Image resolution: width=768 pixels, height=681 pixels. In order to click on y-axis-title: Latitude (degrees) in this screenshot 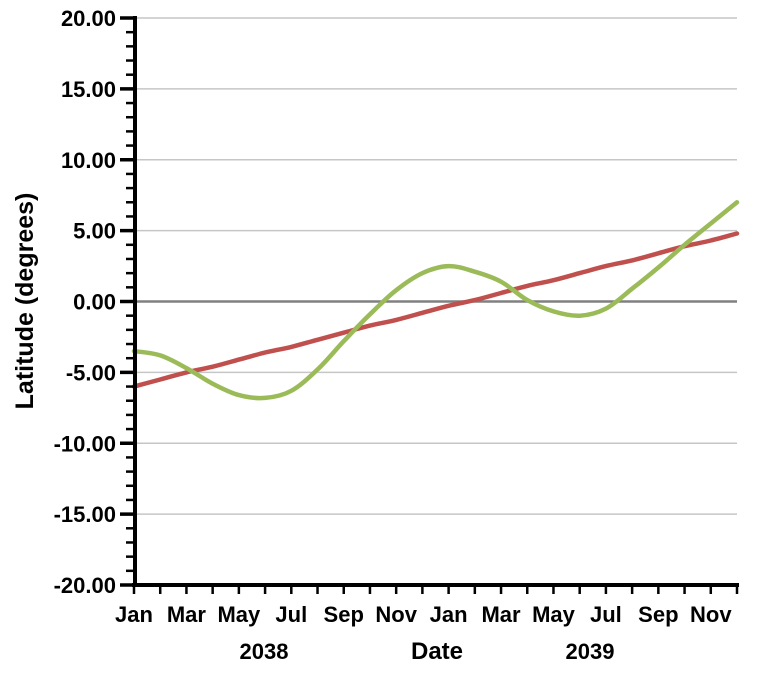, I will do `click(25, 301)`.